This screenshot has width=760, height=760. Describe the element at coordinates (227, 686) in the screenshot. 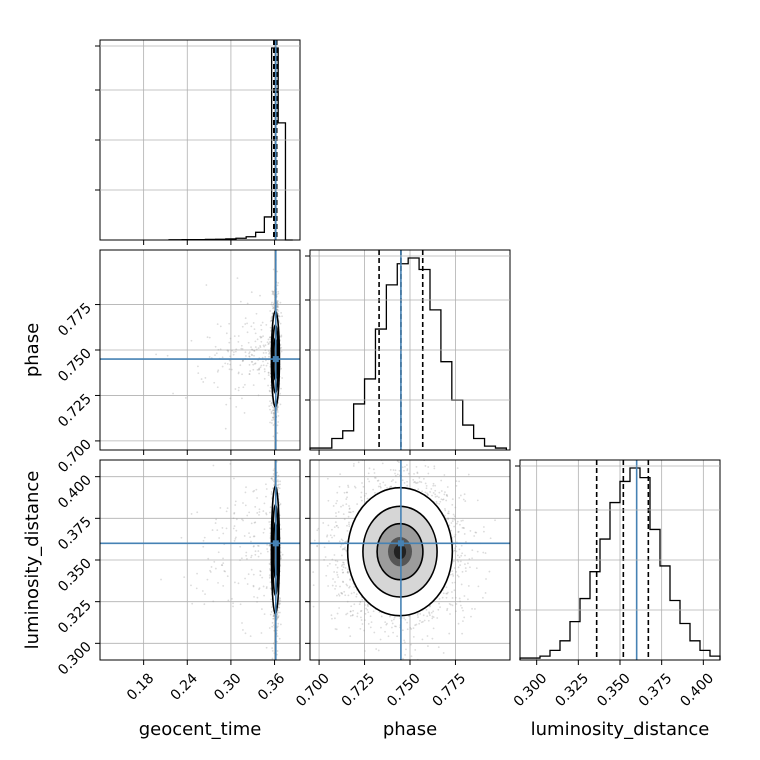

I see `x-tick-label: 0.30` at that location.